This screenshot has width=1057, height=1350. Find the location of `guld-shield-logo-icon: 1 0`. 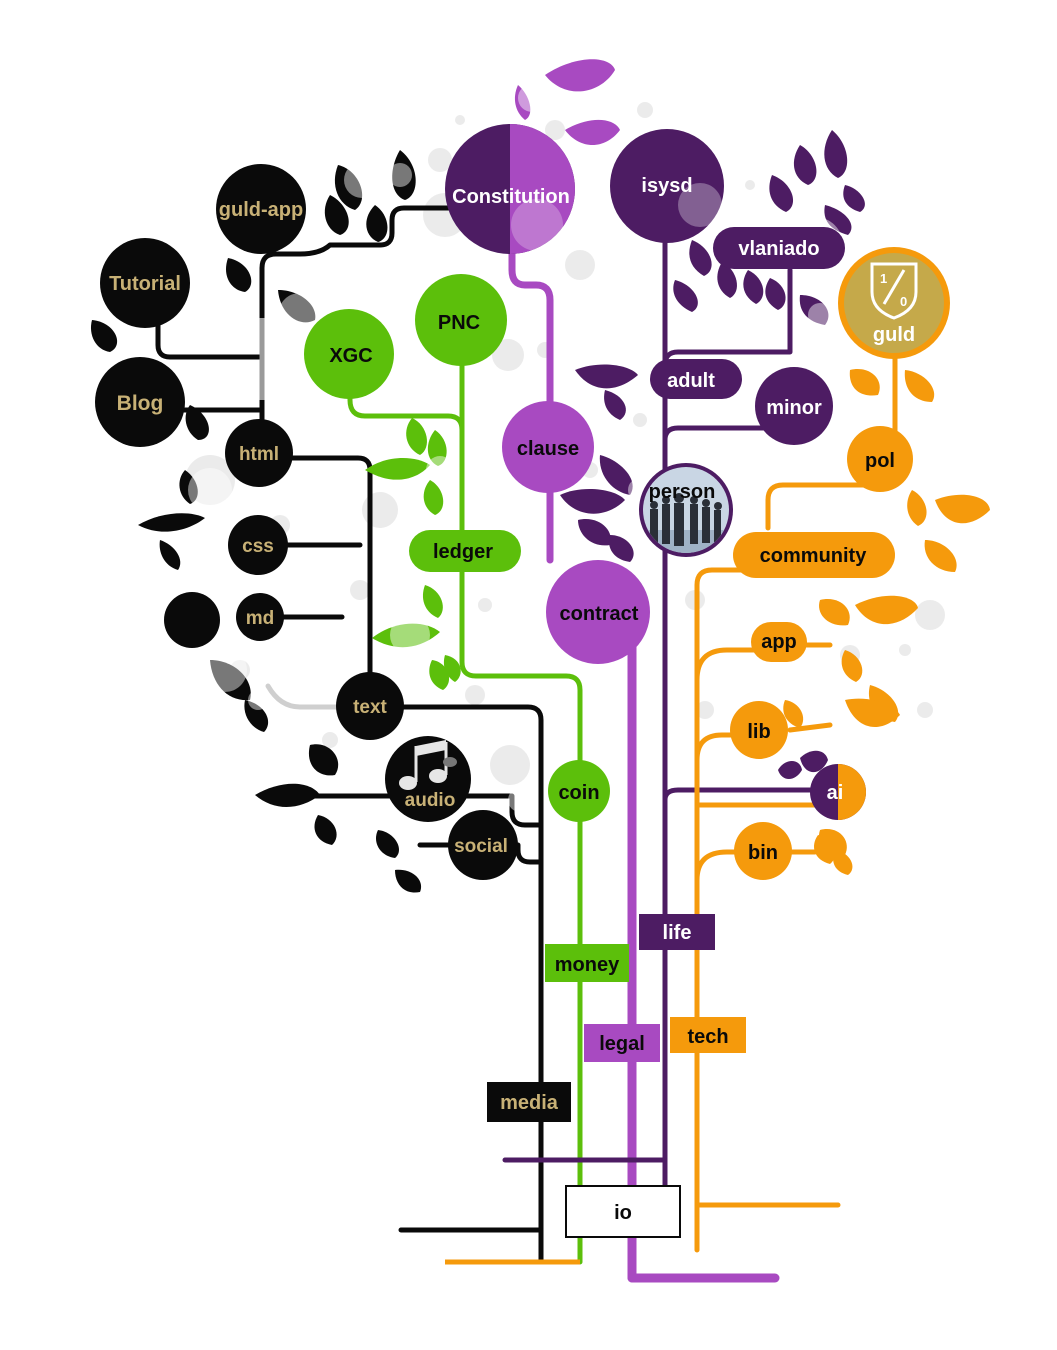

guld-shield-logo-icon: 1 0 is located at coordinates (894, 291).